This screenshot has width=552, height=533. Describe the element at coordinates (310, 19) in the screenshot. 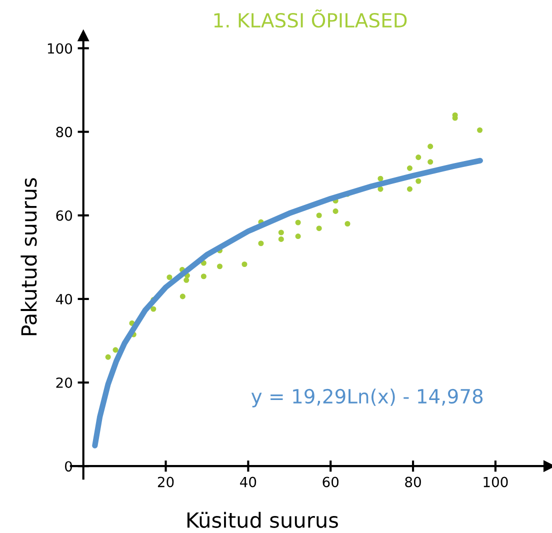

I see `chart-title: 1. KLASSI ÕPILASED` at that location.